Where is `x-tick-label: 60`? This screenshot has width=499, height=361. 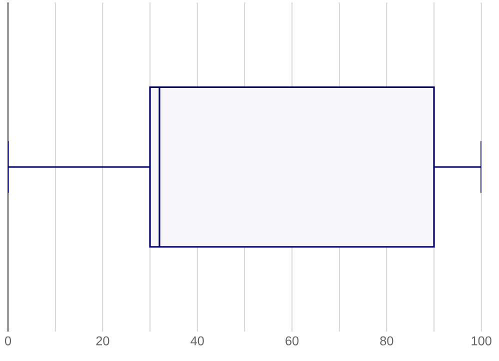
x-tick-label: 60 is located at coordinates (292, 341).